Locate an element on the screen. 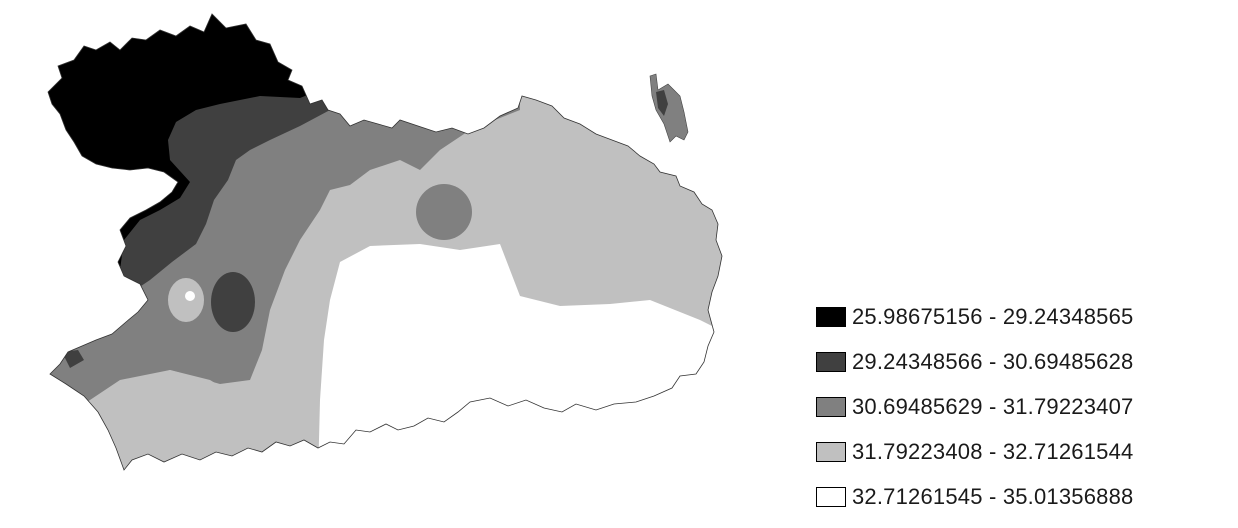 This screenshot has height=528, width=1238. class-4-southwest is located at coordinates (165, 420).